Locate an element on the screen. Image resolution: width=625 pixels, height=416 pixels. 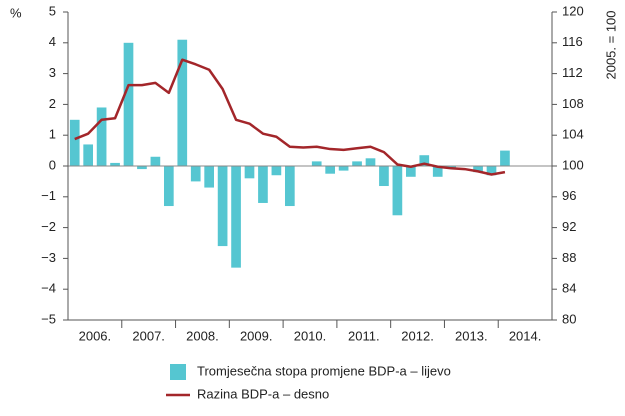
y2-tick-label: 116 is located at coordinates (572, 41).